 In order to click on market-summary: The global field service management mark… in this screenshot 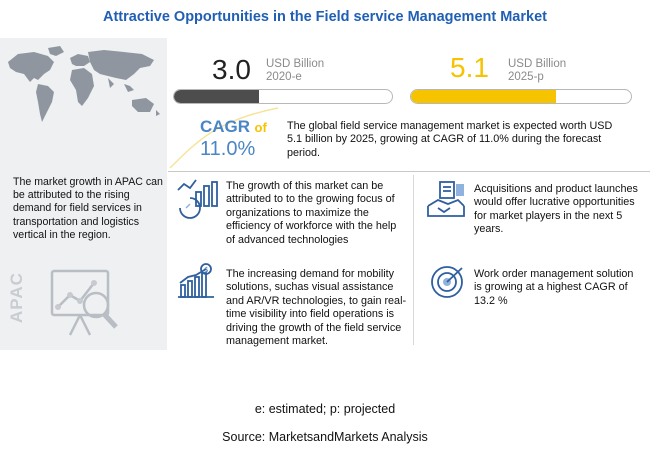, I will do `click(450, 139)`.